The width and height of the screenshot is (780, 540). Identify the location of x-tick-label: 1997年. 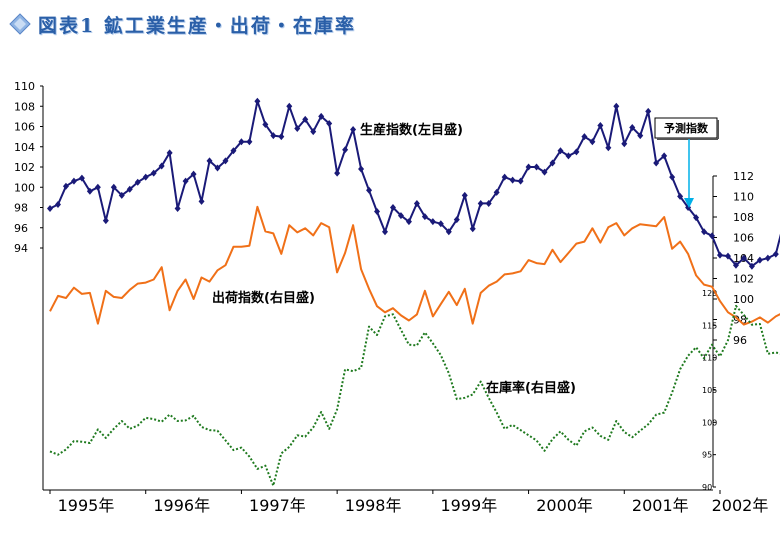
(277, 505).